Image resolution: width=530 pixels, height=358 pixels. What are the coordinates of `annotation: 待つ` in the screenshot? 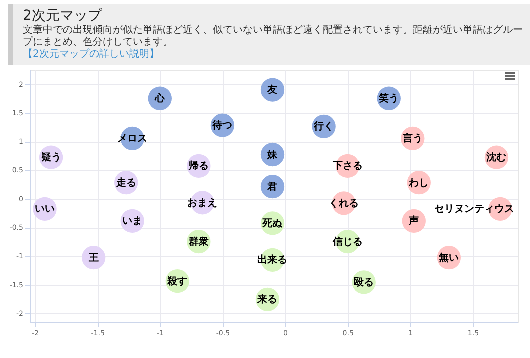 It's located at (222, 126).